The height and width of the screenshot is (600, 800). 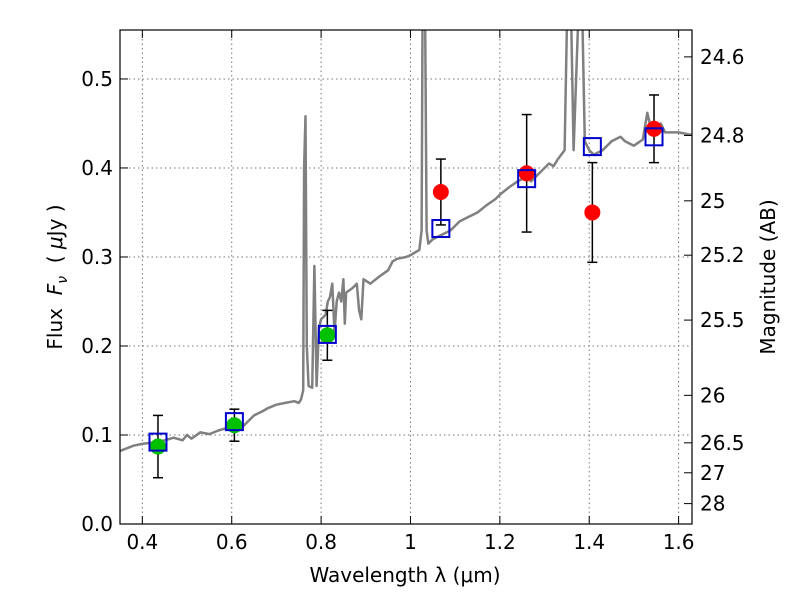 I want to click on y-axis-title-suffix: Jy ), so click(x=55, y=221).